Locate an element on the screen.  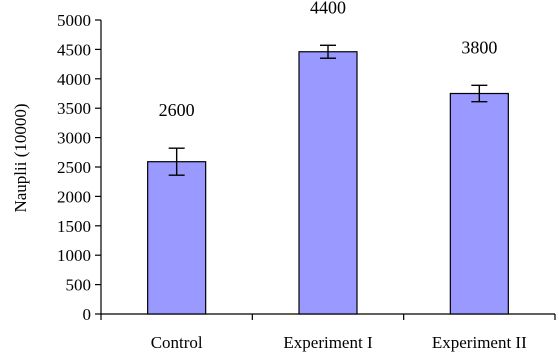
category-labels: Control Experiment I Experiment II is located at coordinates (339, 342).